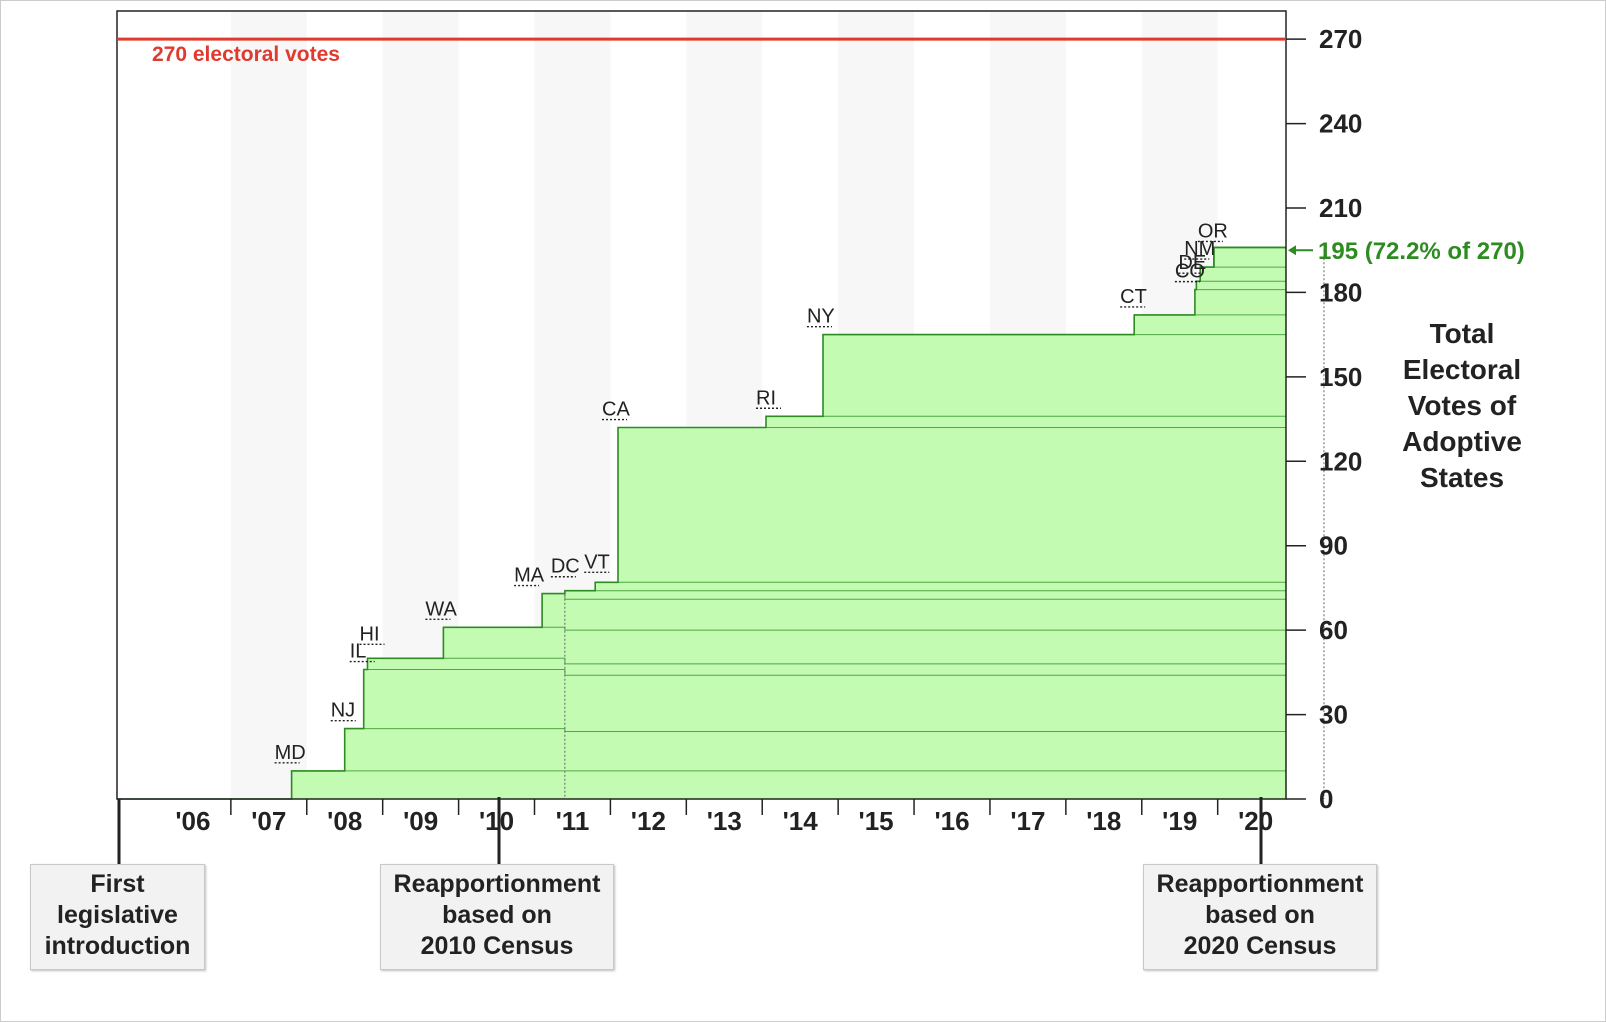 The width and height of the screenshot is (1606, 1022). Describe the element at coordinates (876, 821) in the screenshot. I see `x-tick-label: '15` at that location.